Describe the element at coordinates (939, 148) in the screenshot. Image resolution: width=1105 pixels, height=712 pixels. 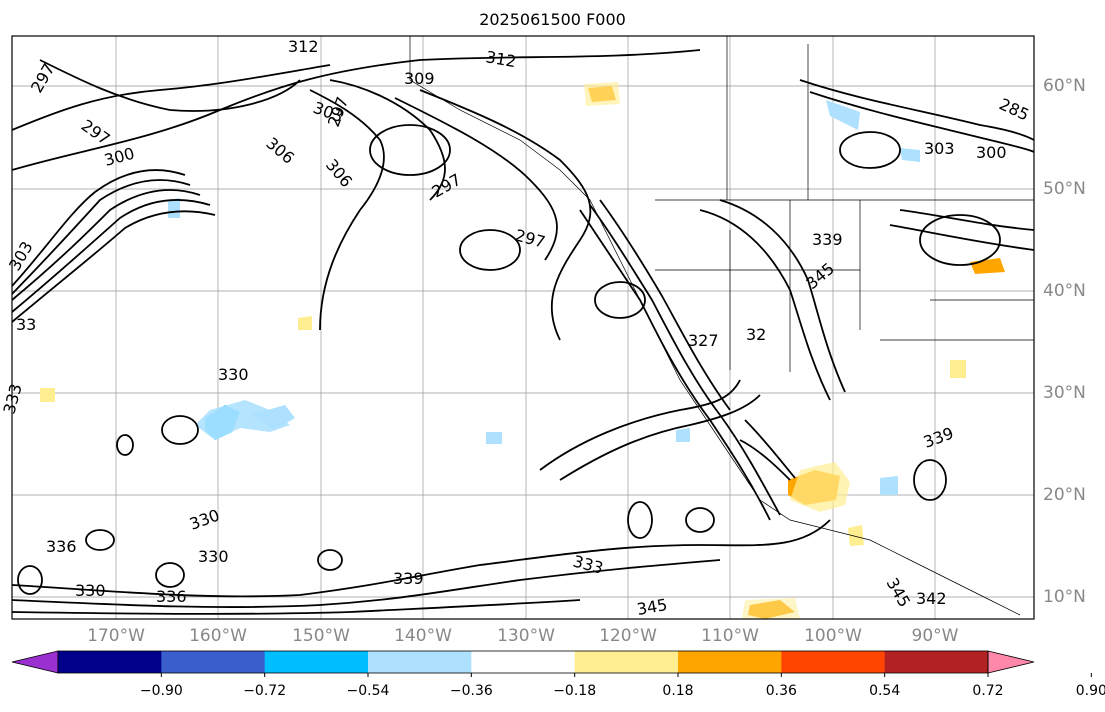
I see `contour-label: 303` at that location.